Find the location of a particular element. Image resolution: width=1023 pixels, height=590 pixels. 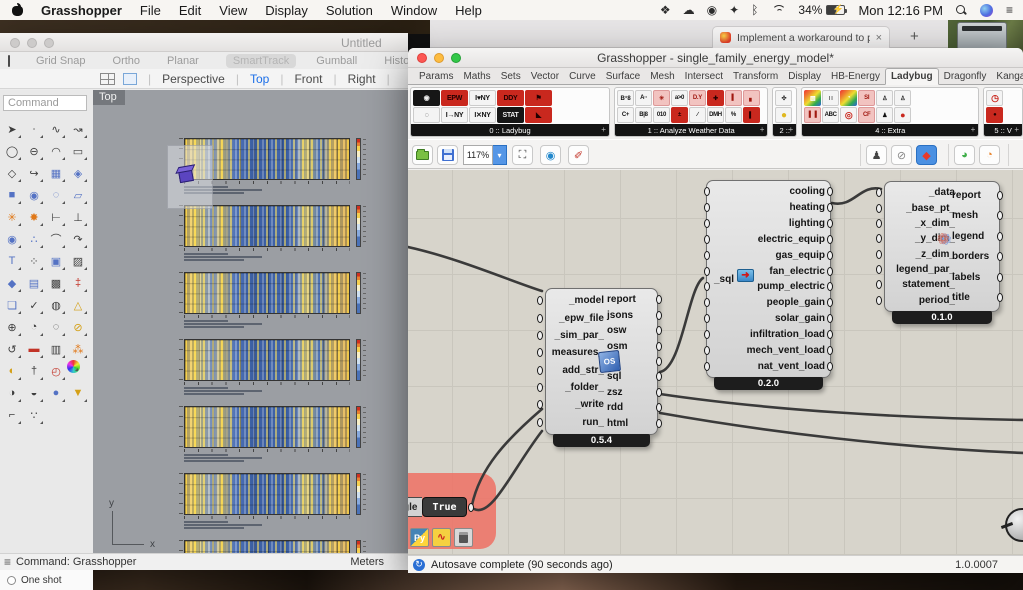

tool-icon: ◔ is located at coordinates (34, 327).